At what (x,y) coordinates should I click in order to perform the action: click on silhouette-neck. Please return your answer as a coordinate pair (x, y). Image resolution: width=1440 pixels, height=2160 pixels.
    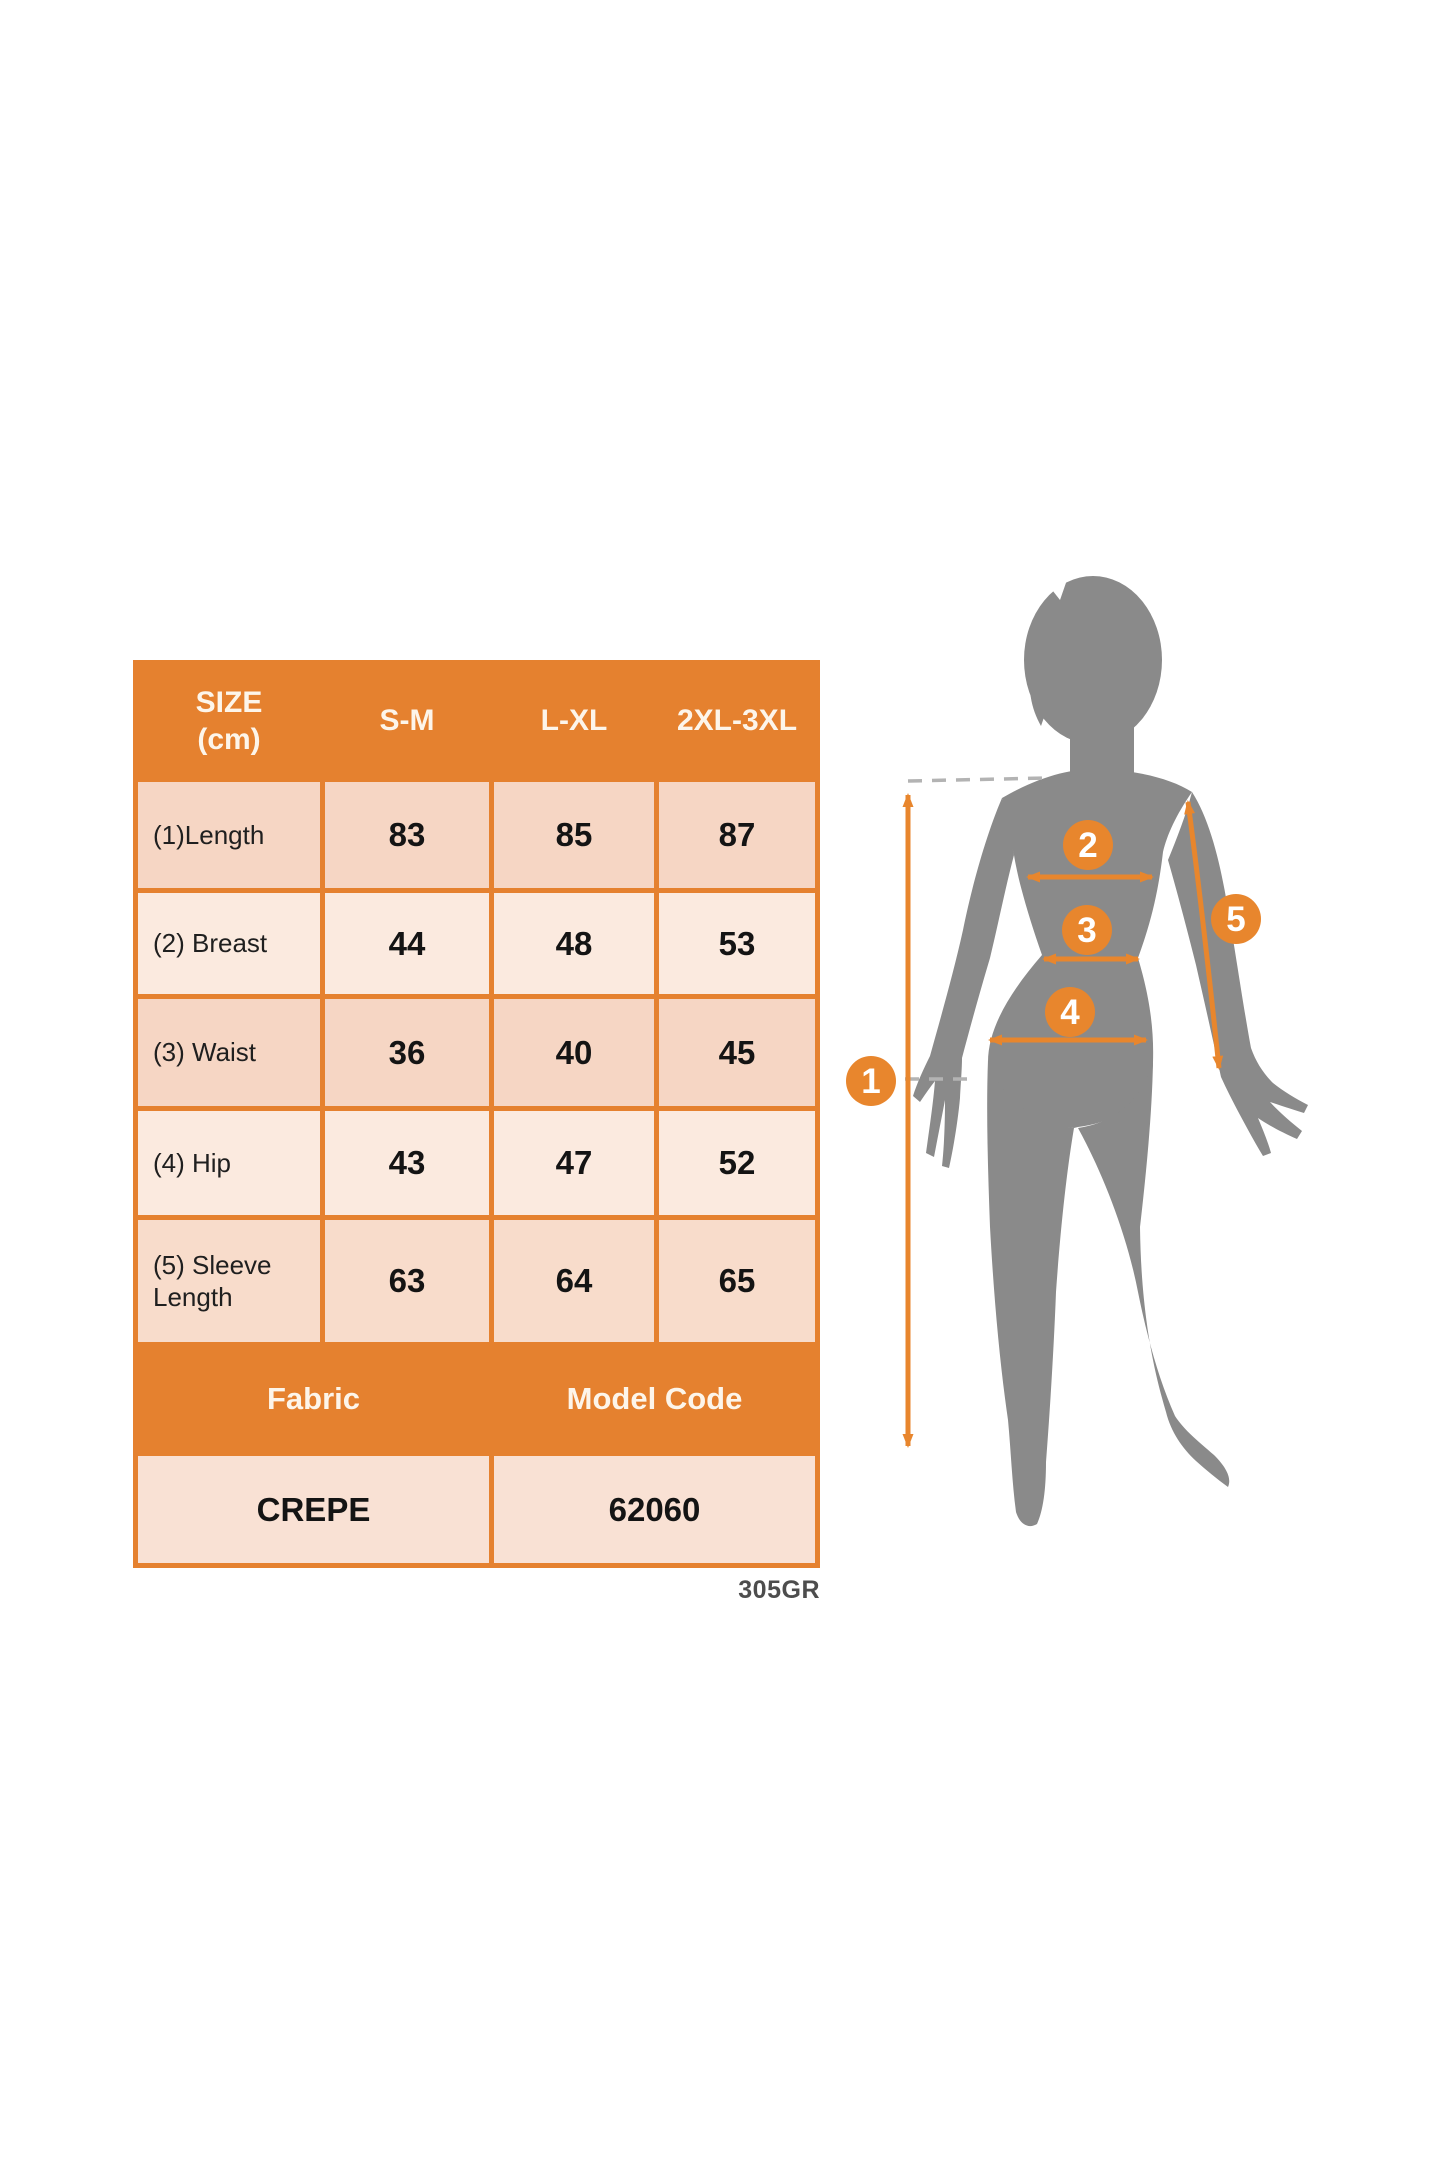
    Looking at the image, I should click on (1102, 745).